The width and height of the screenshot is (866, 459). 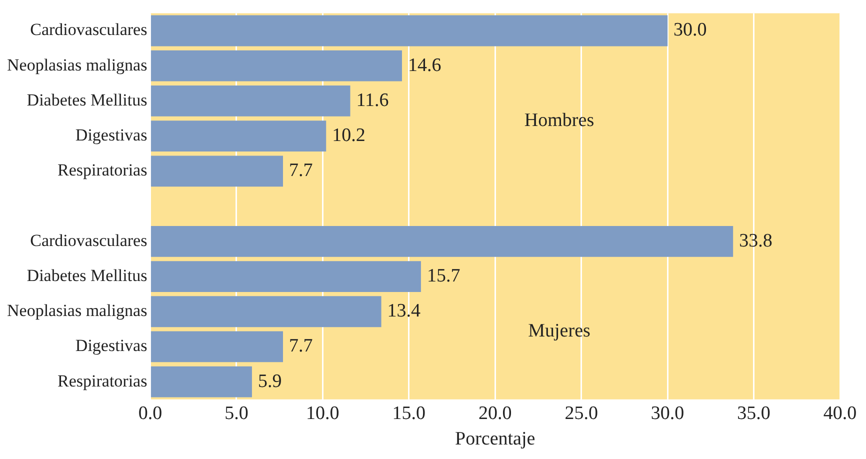 I want to click on x-tick-label: 5.0, so click(x=236, y=413).